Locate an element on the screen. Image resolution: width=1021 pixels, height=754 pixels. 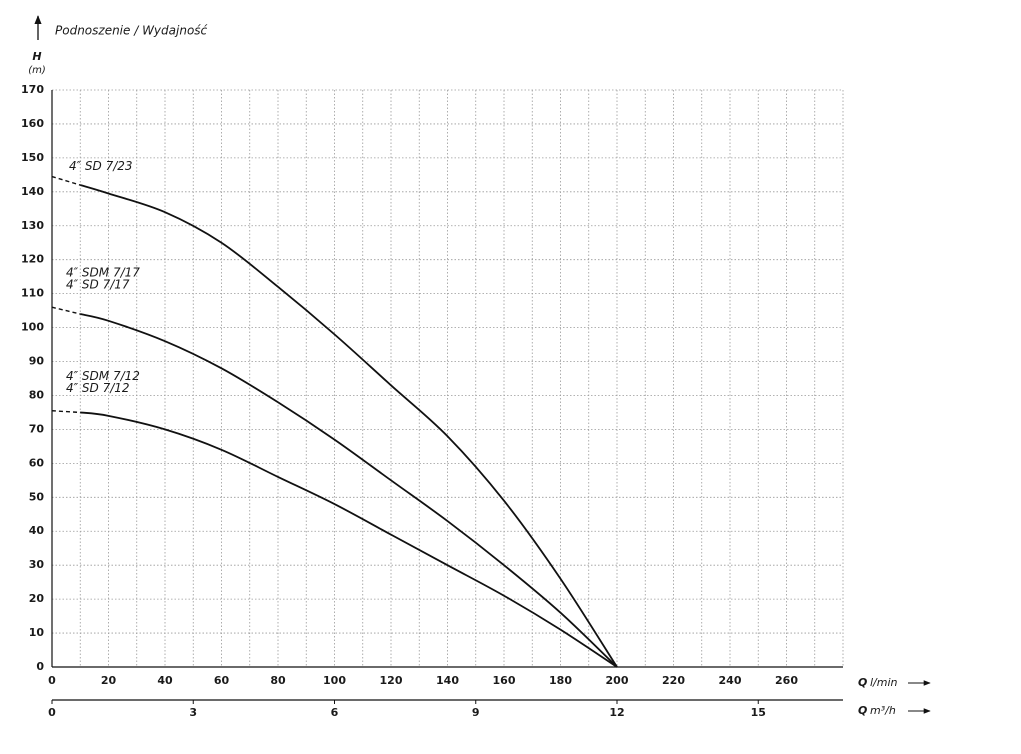
y-tick-label: 60 is located at coordinates (37, 462).